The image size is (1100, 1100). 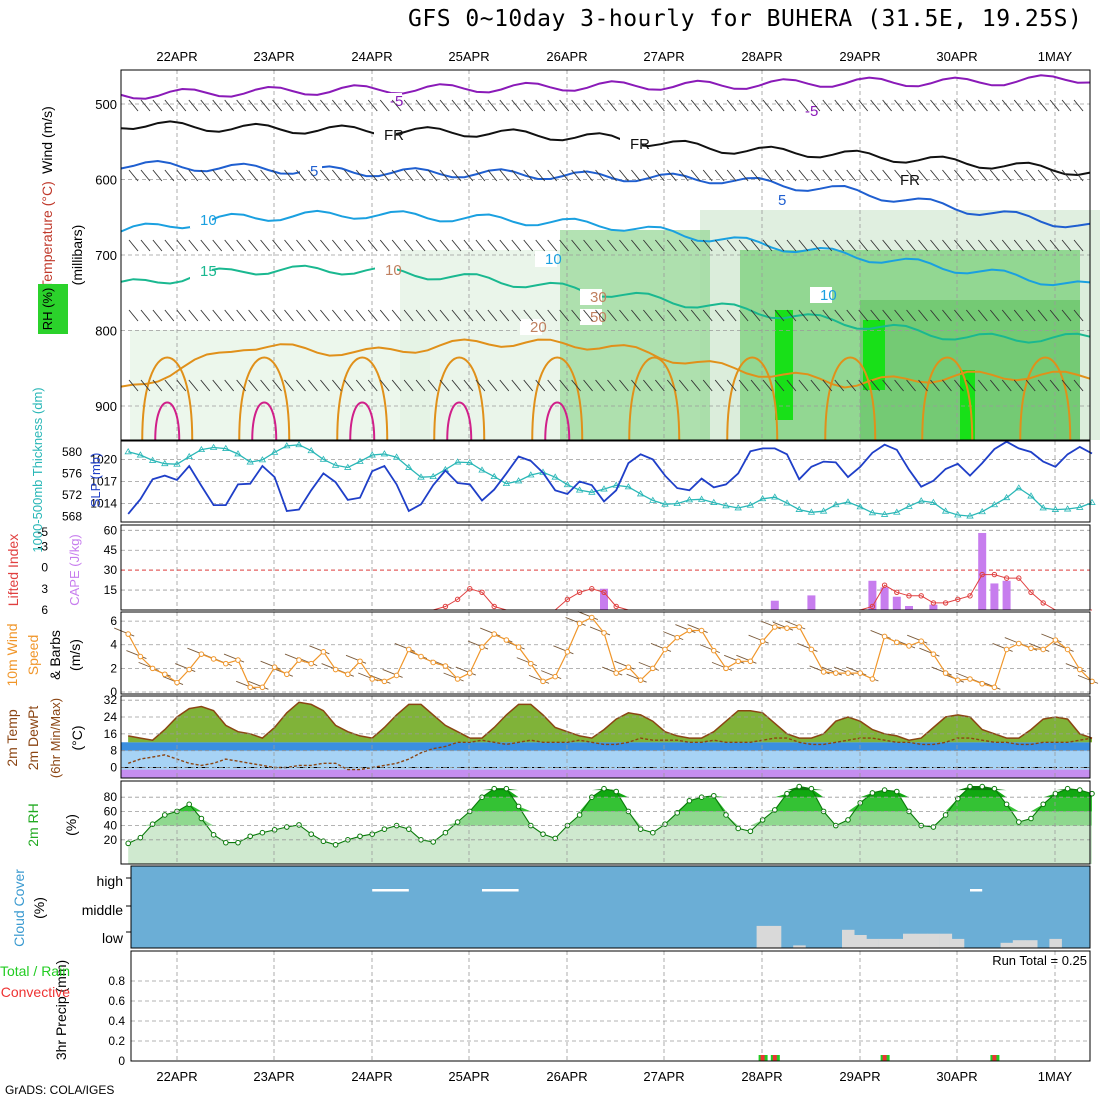 I want to click on cloud-level-label: middle, so click(x=102, y=910).